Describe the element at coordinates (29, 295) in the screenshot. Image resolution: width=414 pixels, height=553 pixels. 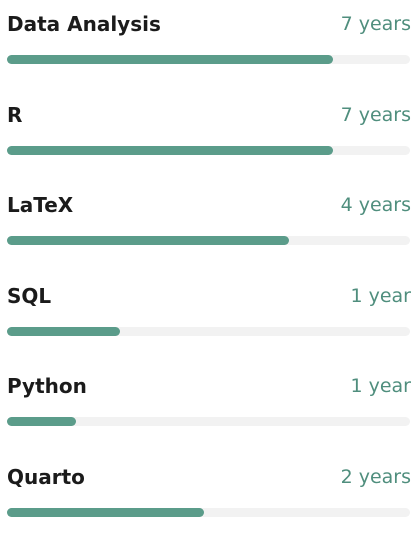
I see `skill-name: SQL` at that location.